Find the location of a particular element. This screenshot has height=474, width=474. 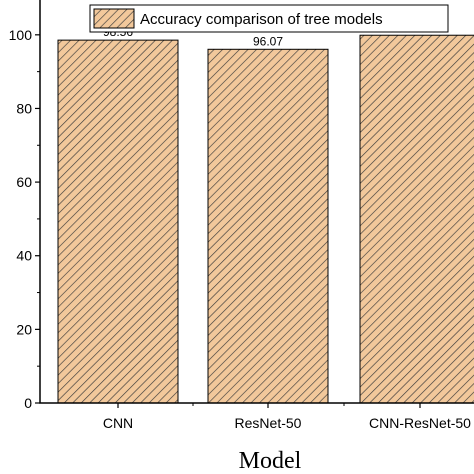

y-tick-label: 0 is located at coordinates (28, 403).